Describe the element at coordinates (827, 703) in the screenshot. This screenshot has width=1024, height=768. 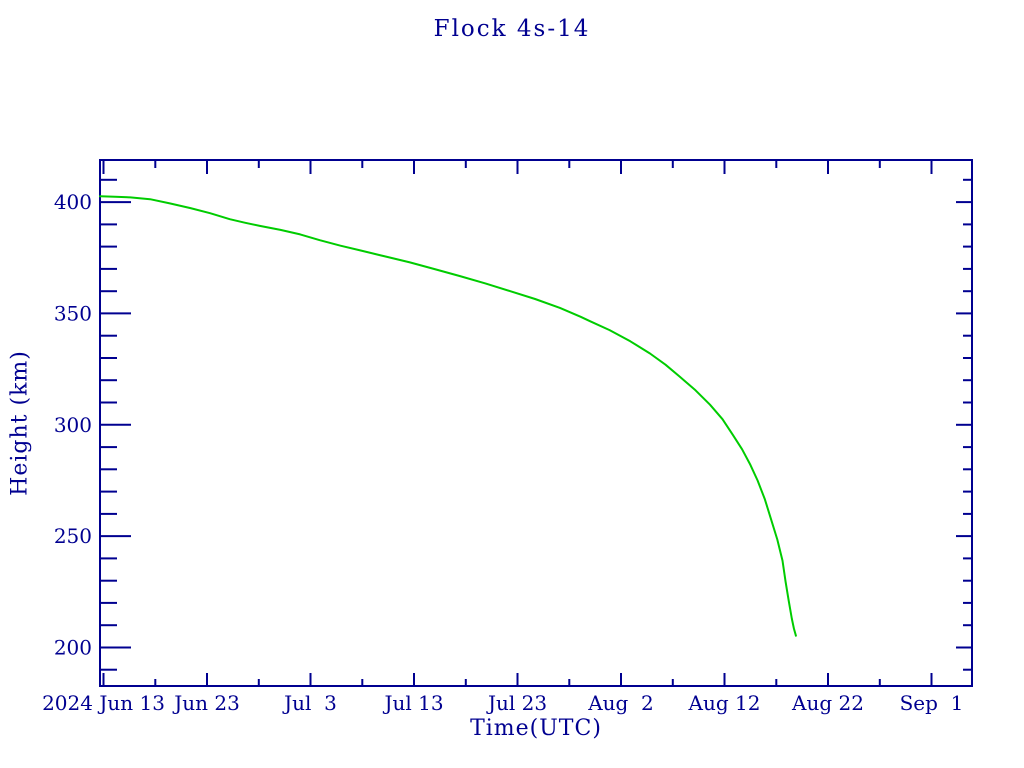
I see `x-tick-label: Aug 22` at that location.